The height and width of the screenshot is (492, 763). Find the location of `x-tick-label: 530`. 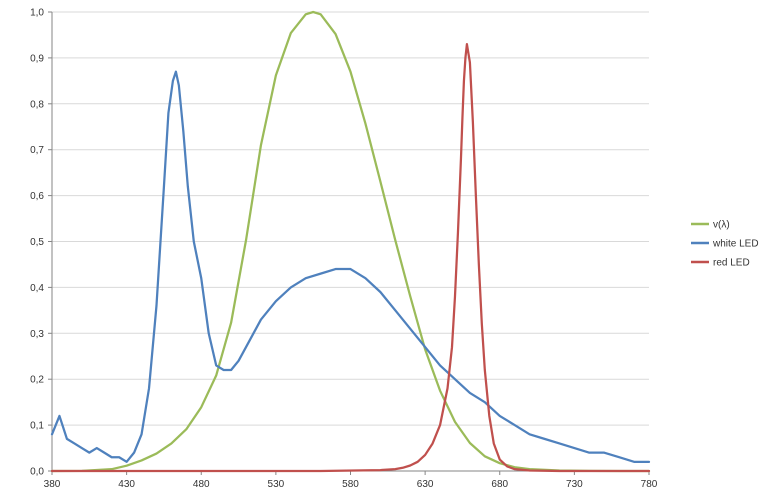

x-tick-label: 530 is located at coordinates (276, 484).